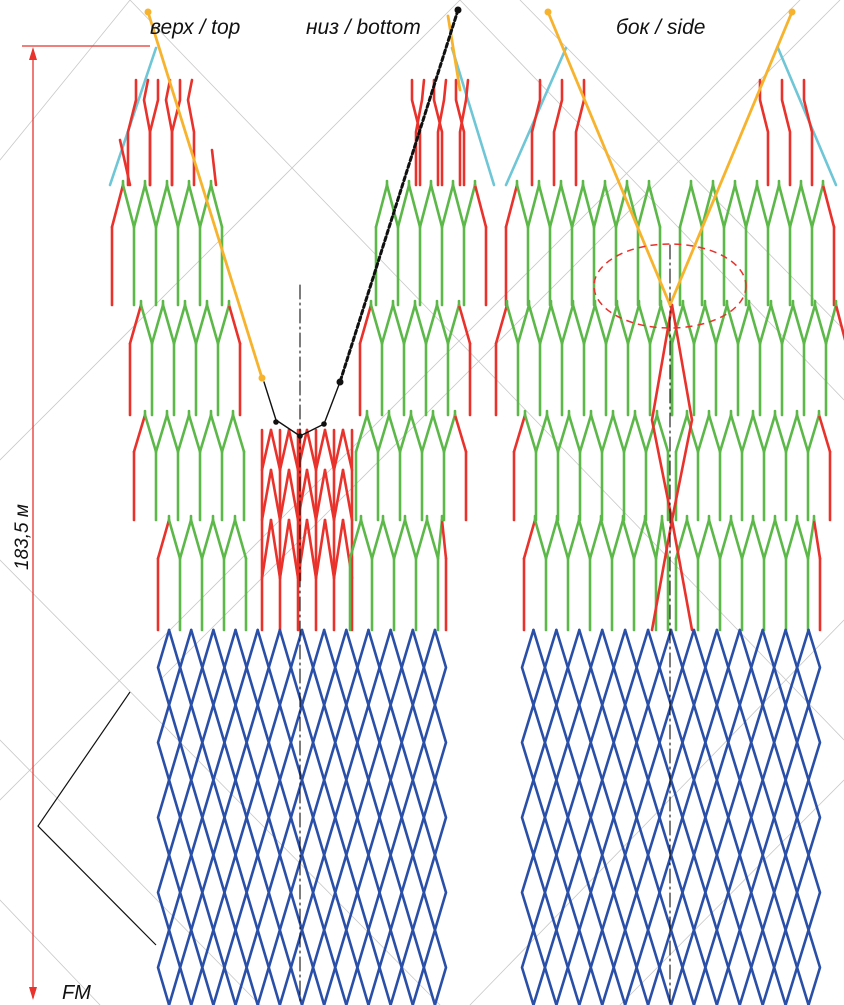  Describe the element at coordinates (324, 424) in the screenshot. I see `groundrope-node` at that location.